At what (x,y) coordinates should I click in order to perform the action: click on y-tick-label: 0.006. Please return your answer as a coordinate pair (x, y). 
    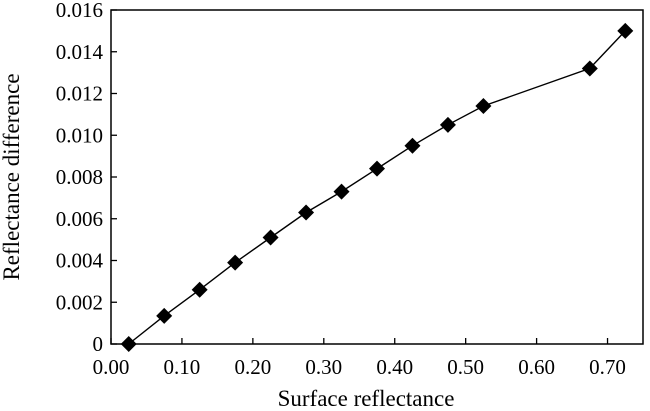
    Looking at the image, I should click on (79, 219).